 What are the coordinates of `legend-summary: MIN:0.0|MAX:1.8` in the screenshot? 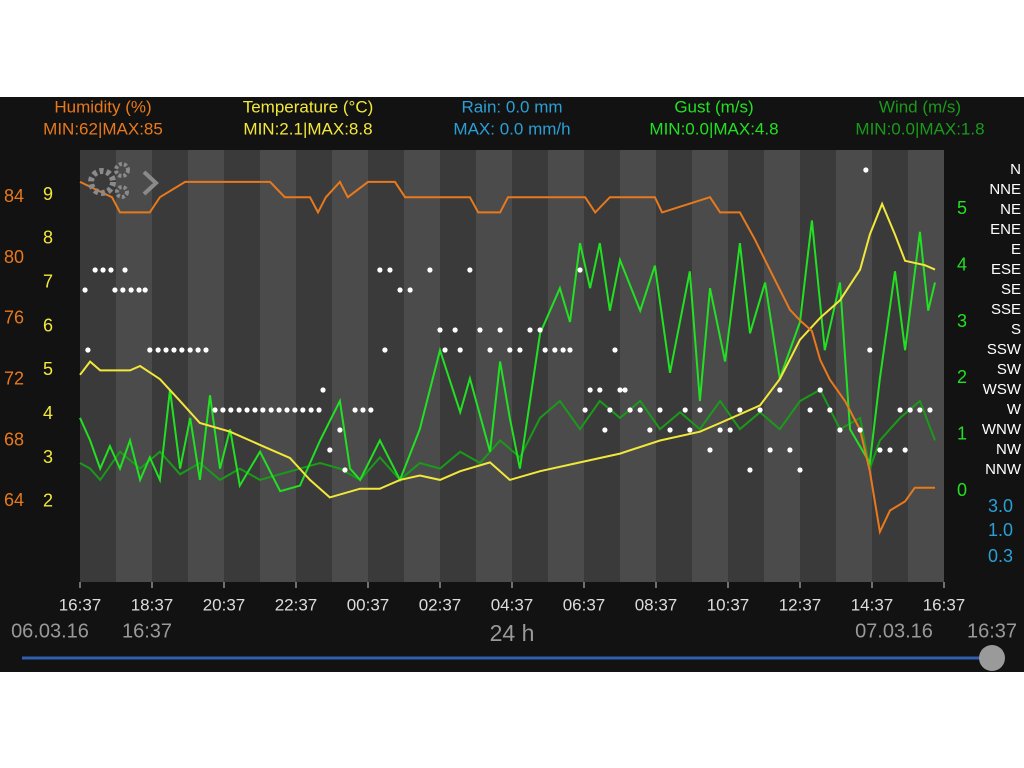 It's located at (919, 128).